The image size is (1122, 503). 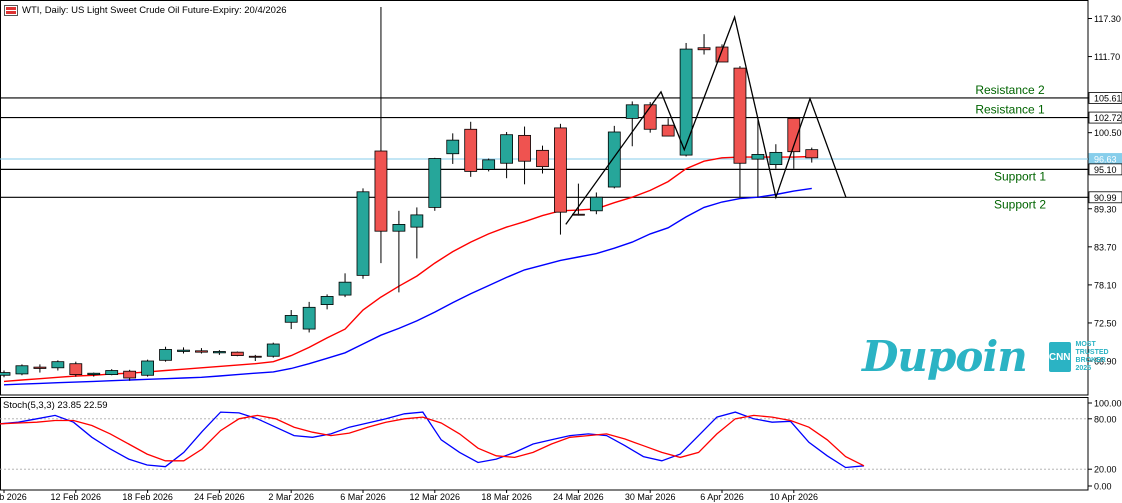 I want to click on stoch-k-line, so click(x=432, y=440).